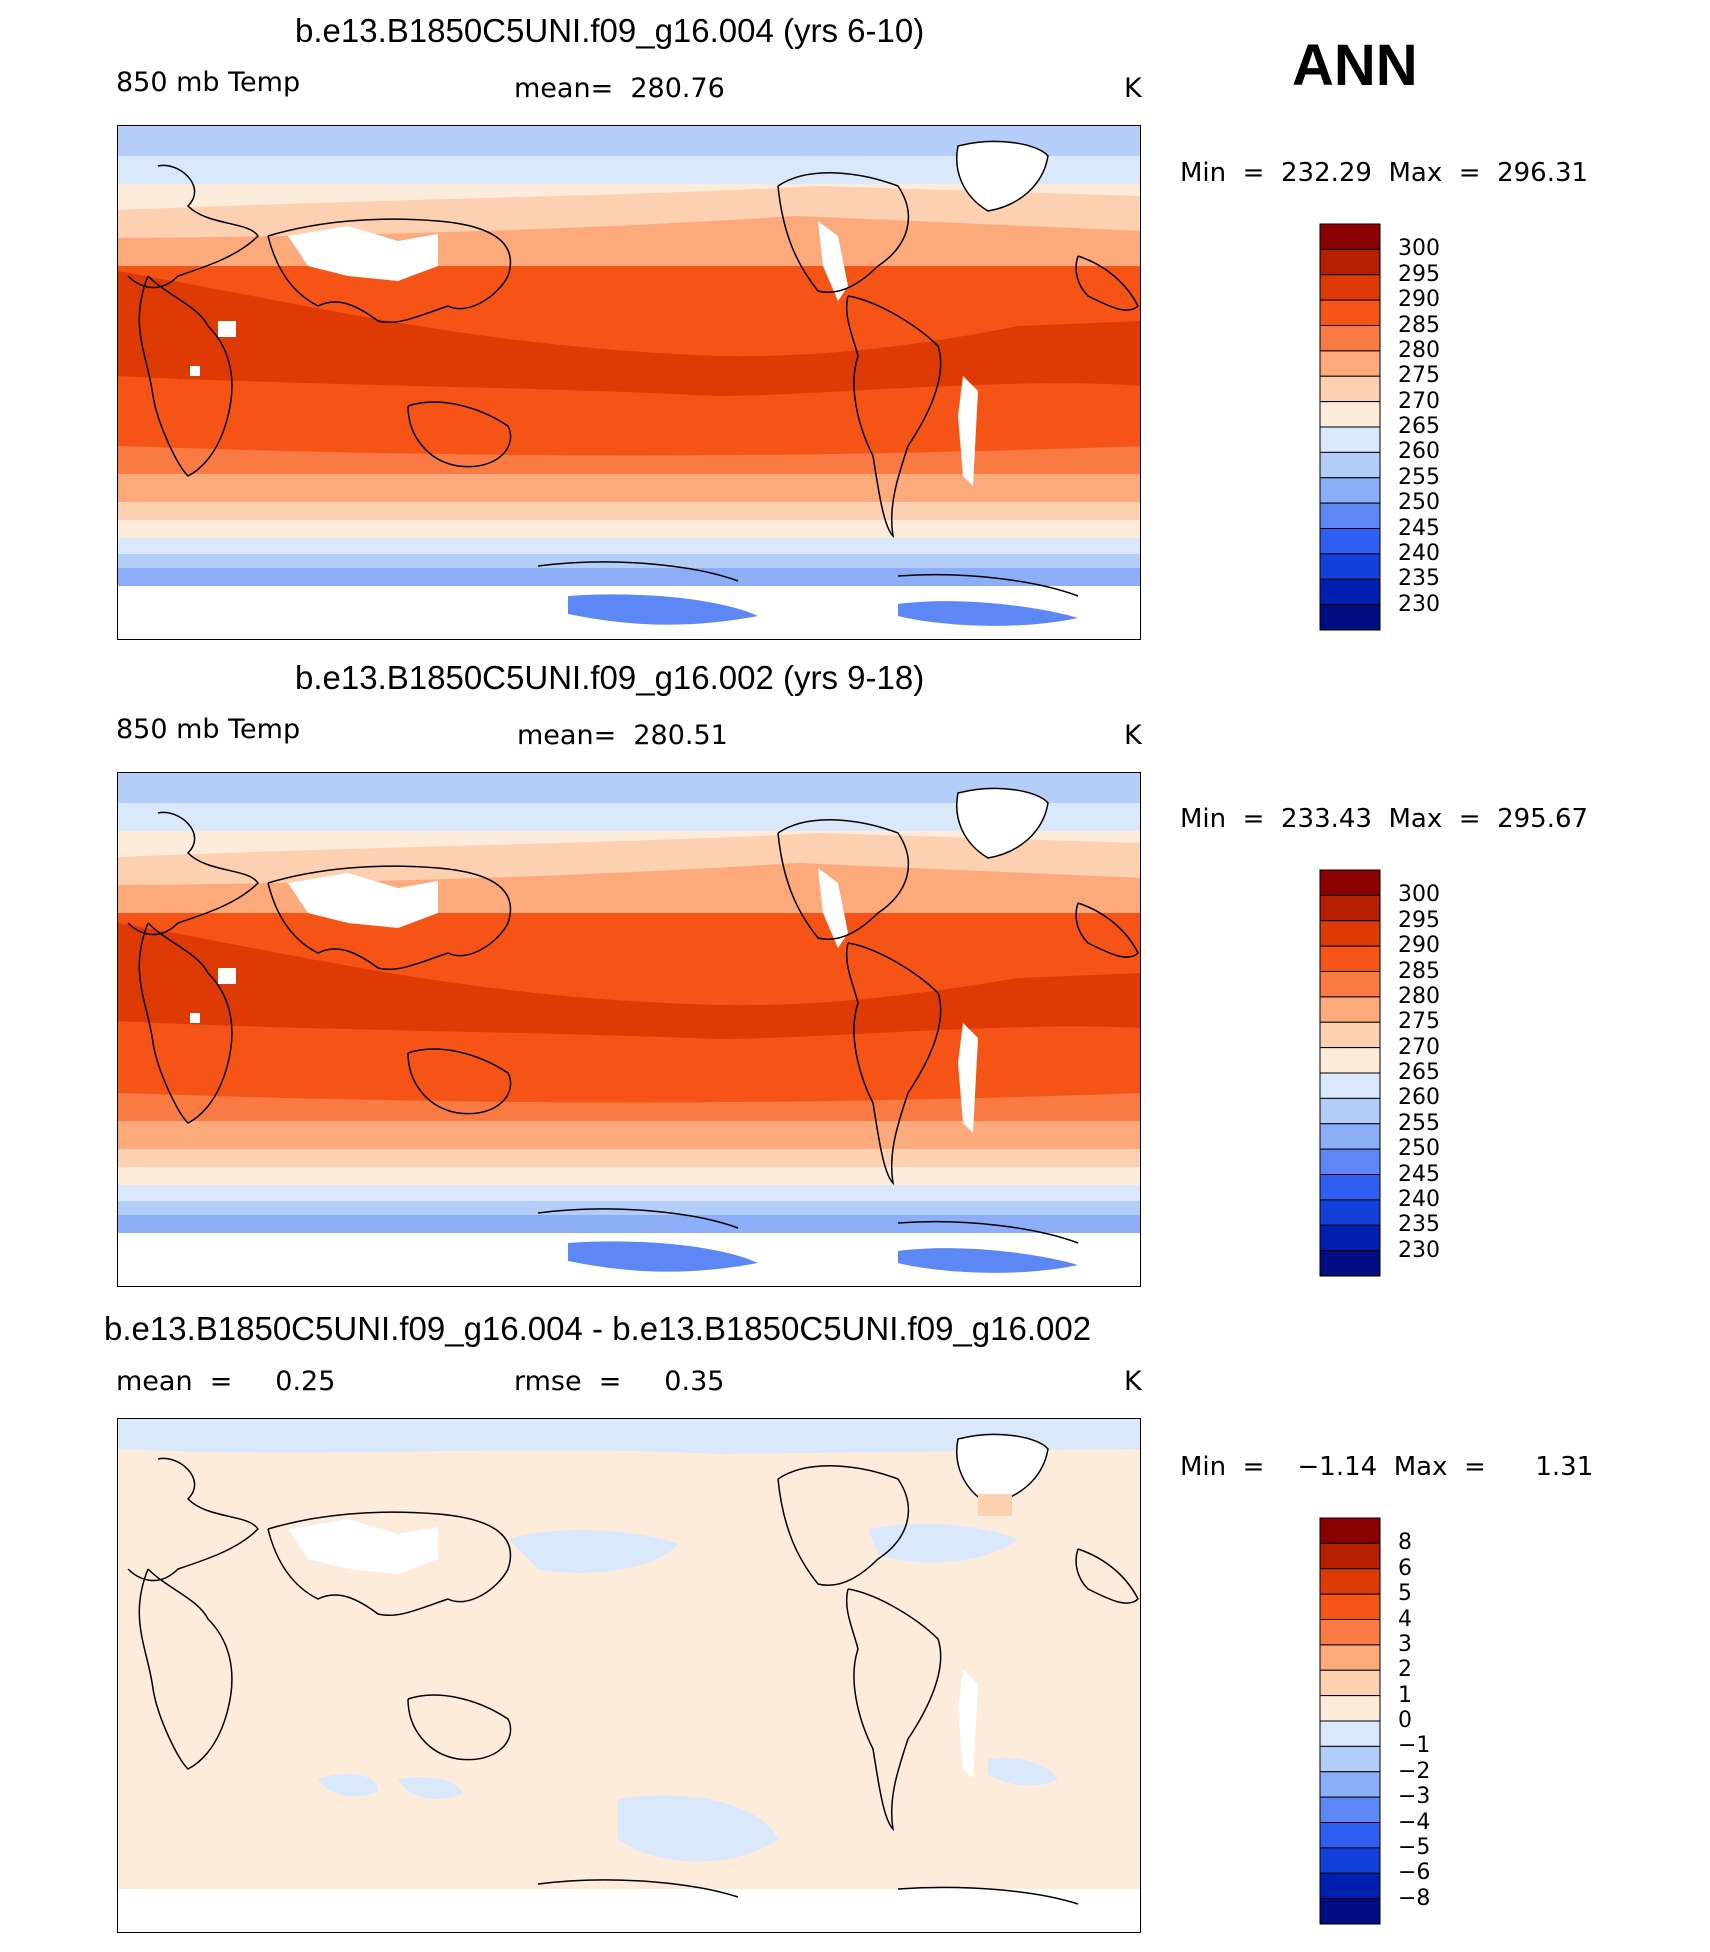 The width and height of the screenshot is (1710, 1952). Describe the element at coordinates (1405, 1695) in the screenshot. I see `colorbar-tick-label: 1` at that location.